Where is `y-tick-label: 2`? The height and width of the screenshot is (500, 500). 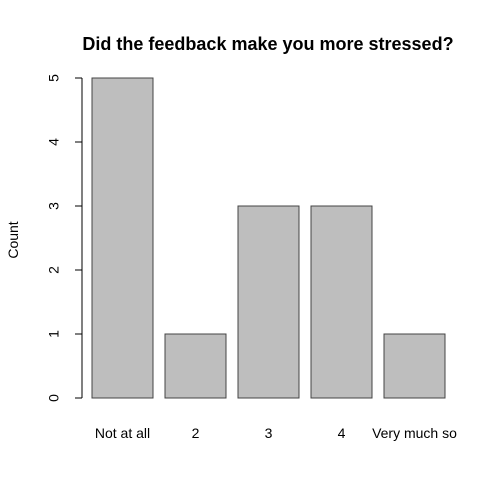 y-tick-label: 2 is located at coordinates (54, 270).